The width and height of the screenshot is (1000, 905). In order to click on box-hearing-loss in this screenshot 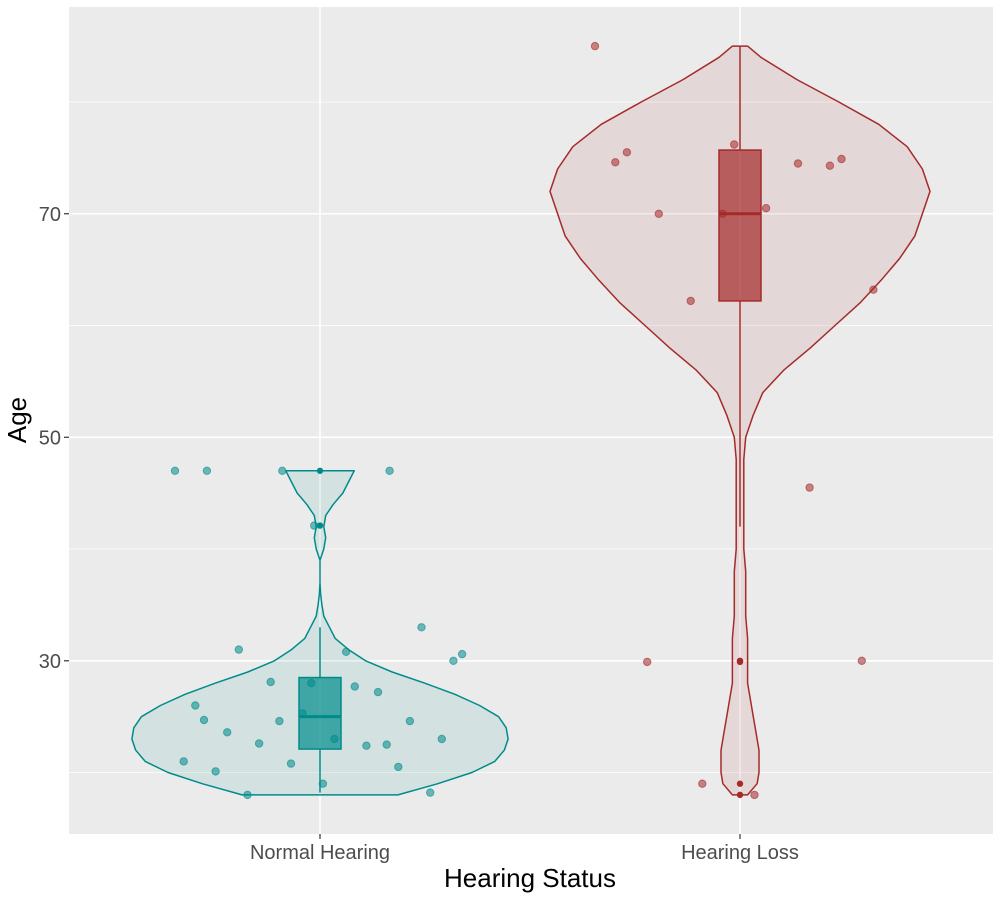, I will do `click(740, 225)`.